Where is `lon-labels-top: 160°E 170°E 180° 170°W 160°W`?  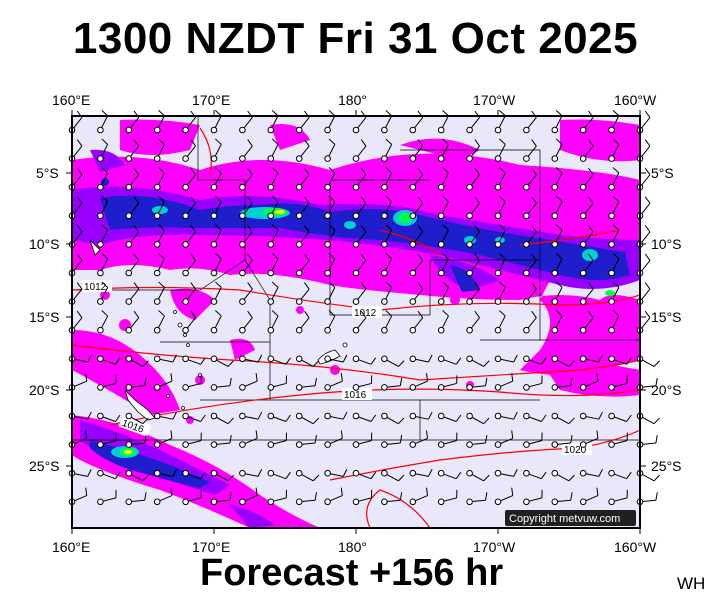
lon-labels-top: 160°E 170°E 180° 170°W 160°W is located at coordinates (354, 100).